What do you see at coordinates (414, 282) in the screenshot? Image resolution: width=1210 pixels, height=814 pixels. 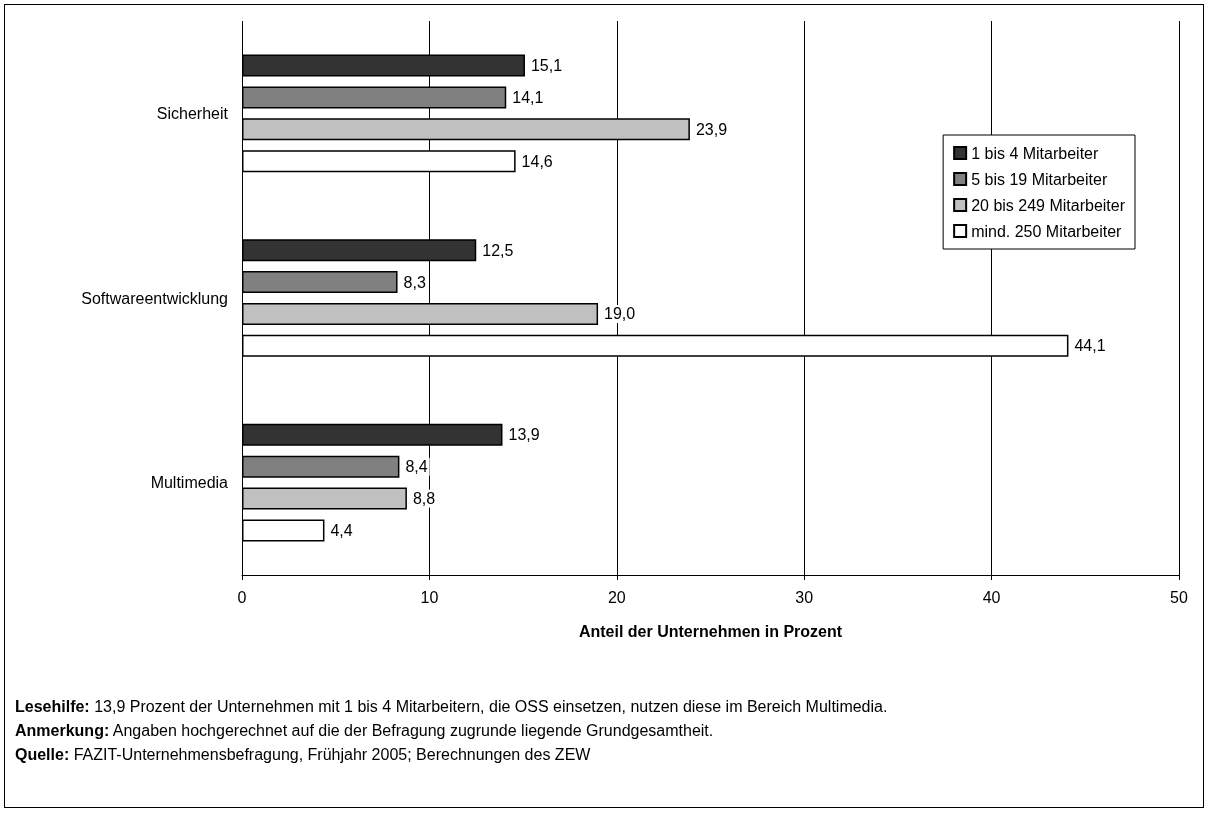 I see `data-label: 8,3` at bounding box center [414, 282].